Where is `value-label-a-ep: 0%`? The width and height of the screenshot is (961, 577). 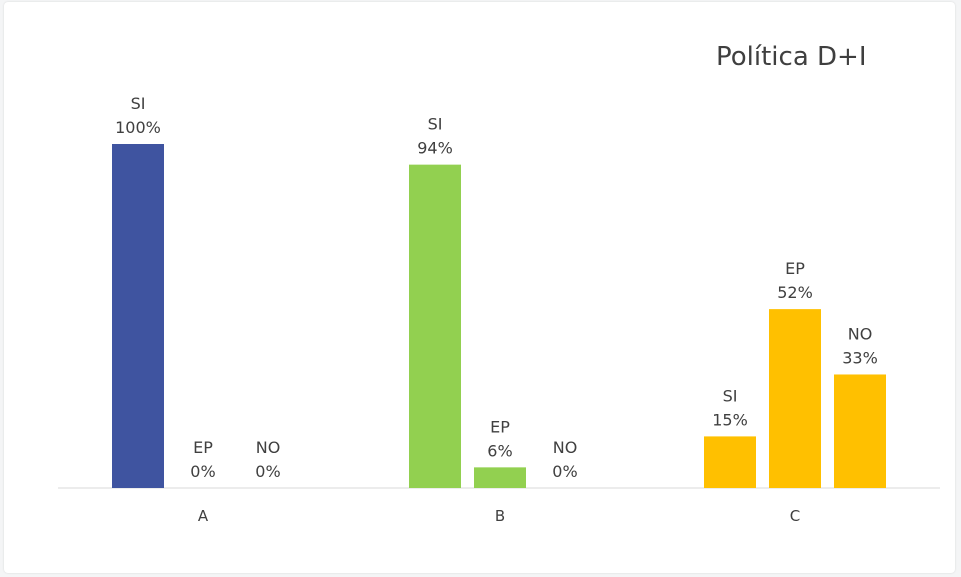
value-label-a-ep: 0% is located at coordinates (202, 471).